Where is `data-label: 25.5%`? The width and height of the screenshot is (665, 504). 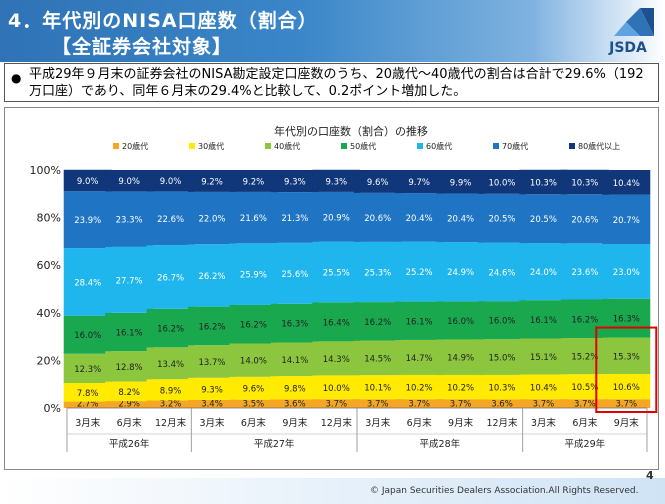
data-label: 25.5% is located at coordinates (336, 273).